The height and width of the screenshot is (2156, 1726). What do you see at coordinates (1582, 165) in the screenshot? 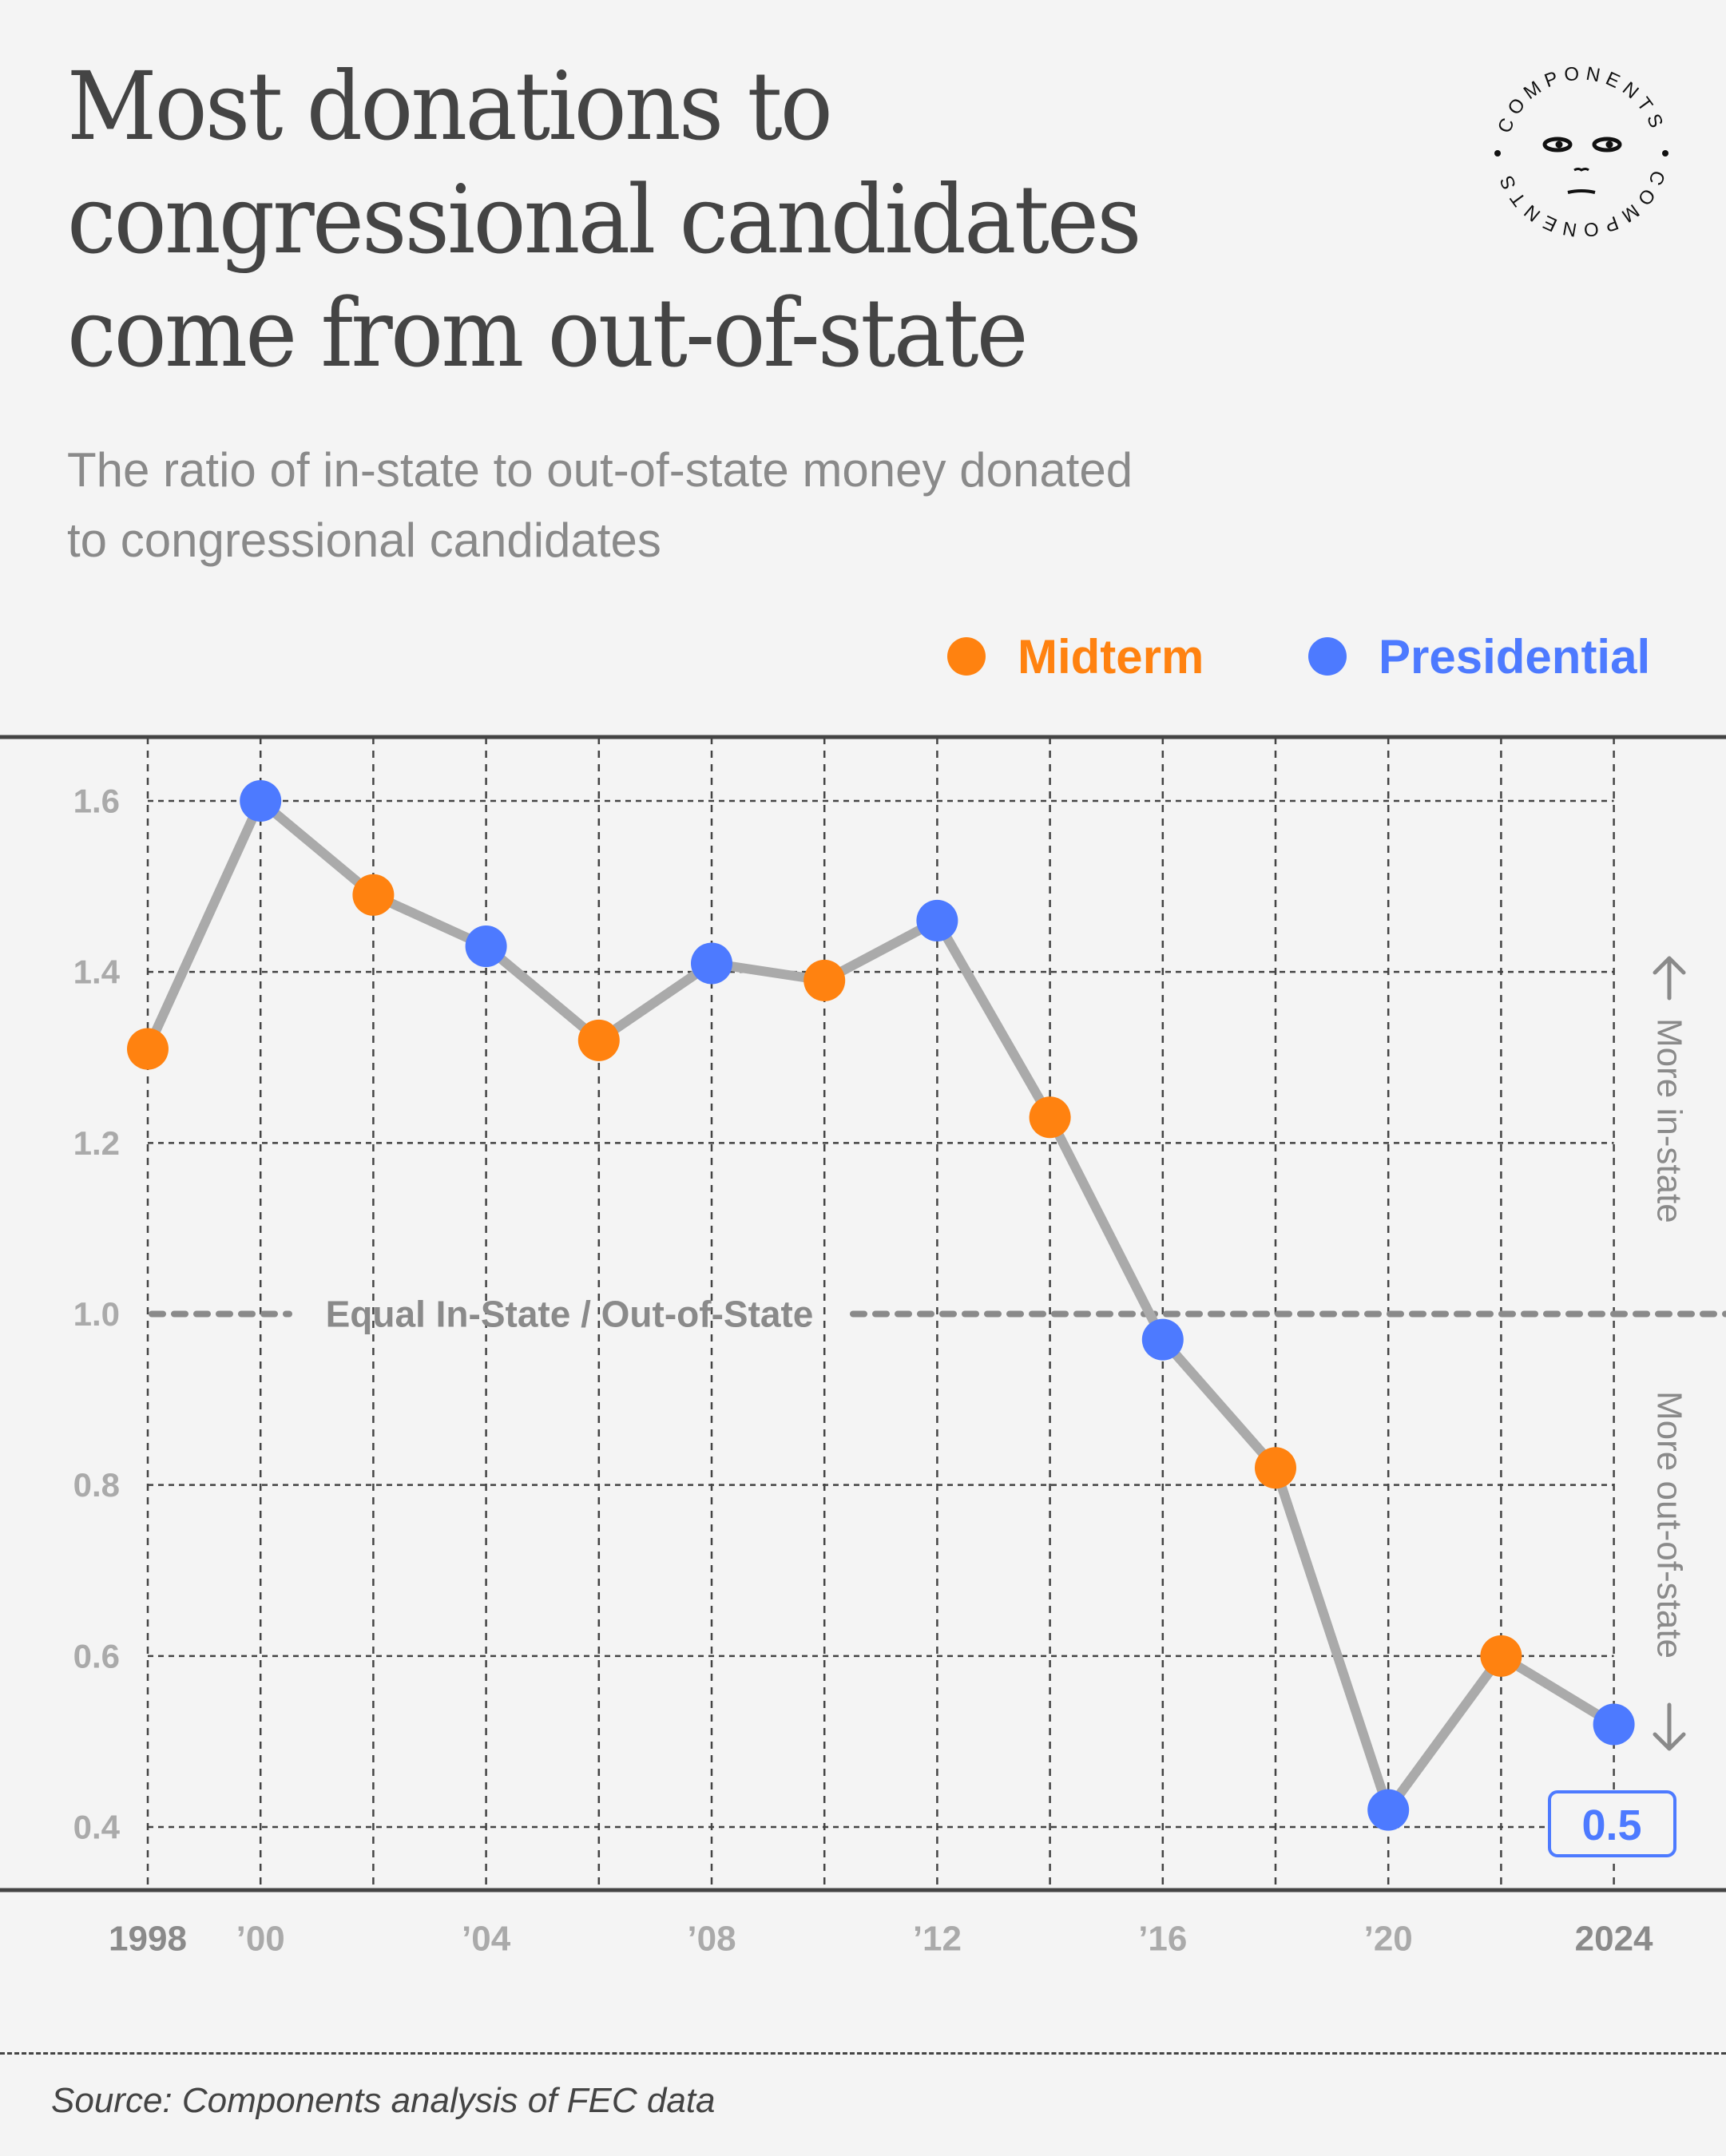
I see `logo-face-icon` at bounding box center [1582, 165].